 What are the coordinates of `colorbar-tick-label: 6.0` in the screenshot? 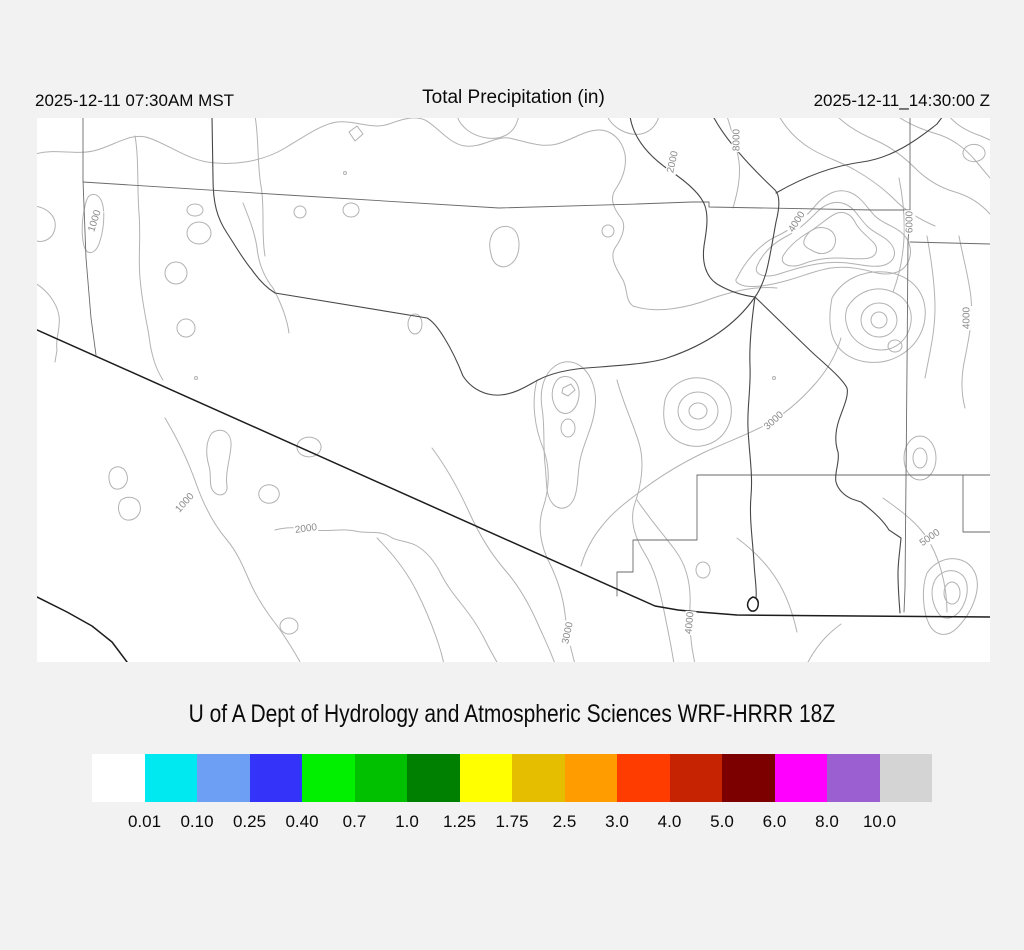 It's located at (774, 821).